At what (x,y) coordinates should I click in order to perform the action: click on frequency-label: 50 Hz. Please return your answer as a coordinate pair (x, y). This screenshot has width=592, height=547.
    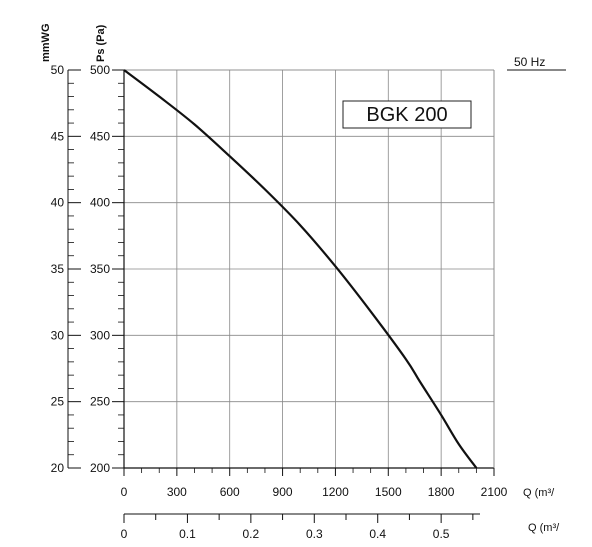
    Looking at the image, I should click on (529, 62).